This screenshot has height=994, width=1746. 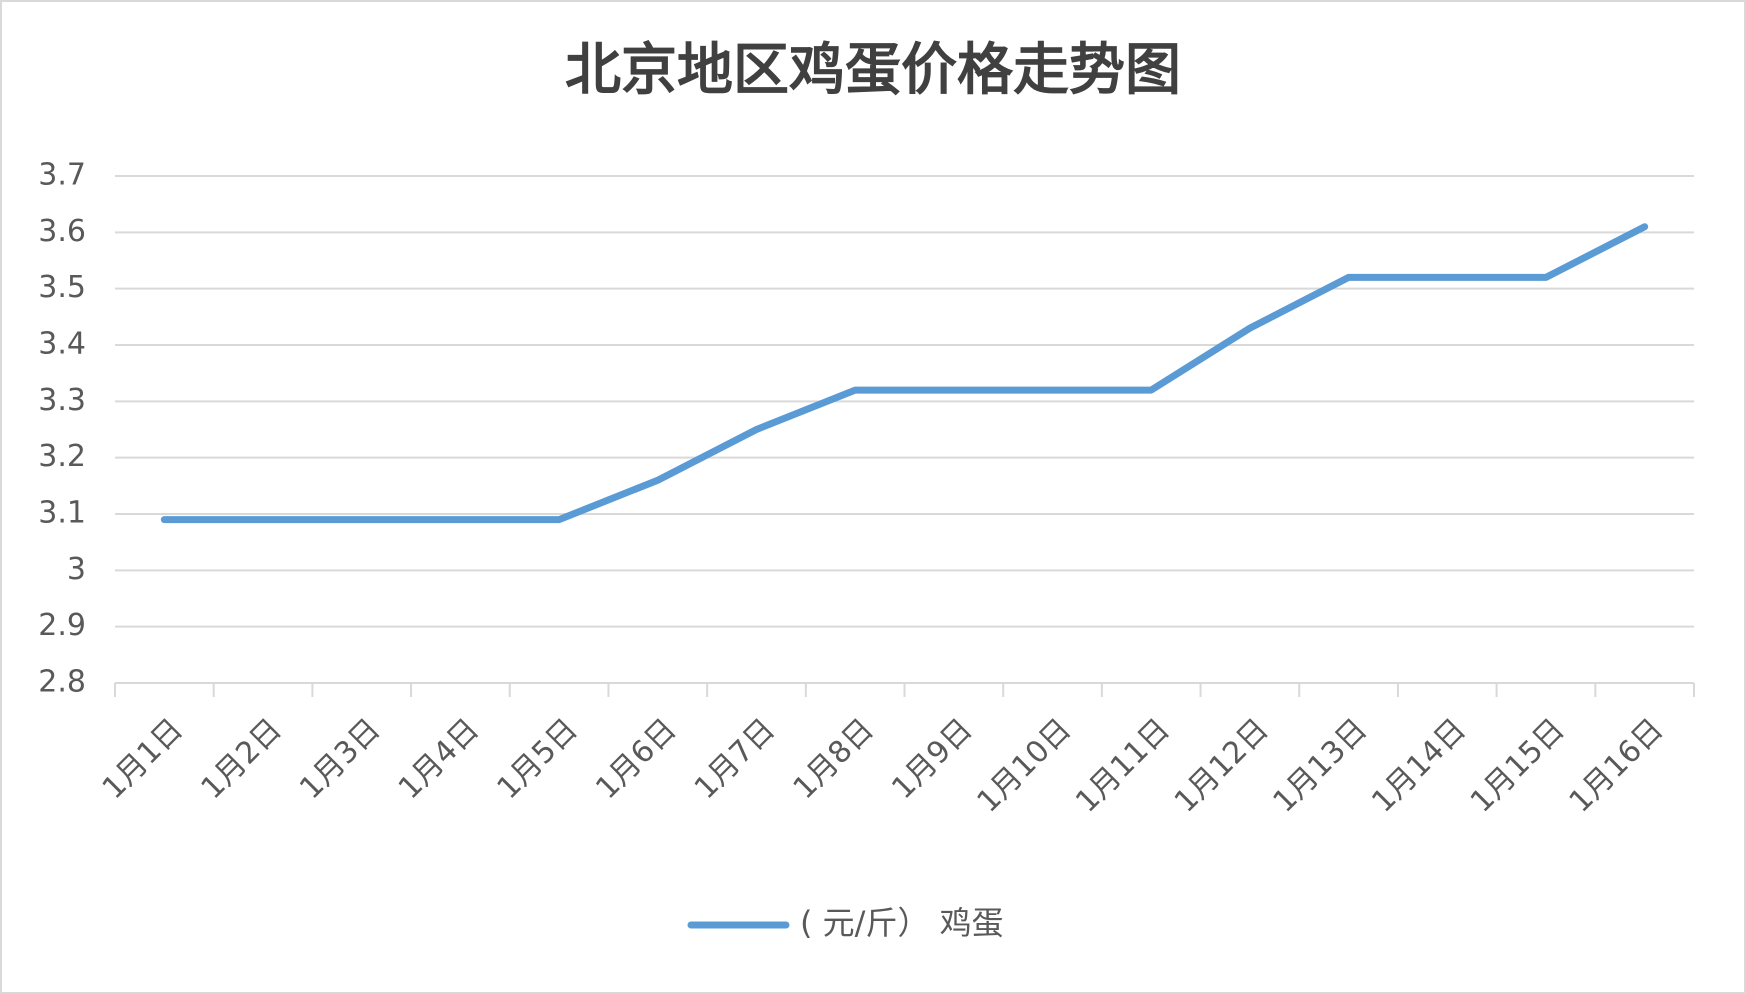 What do you see at coordinates (62, 682) in the screenshot?
I see `y-tick-label: 2.8` at bounding box center [62, 682].